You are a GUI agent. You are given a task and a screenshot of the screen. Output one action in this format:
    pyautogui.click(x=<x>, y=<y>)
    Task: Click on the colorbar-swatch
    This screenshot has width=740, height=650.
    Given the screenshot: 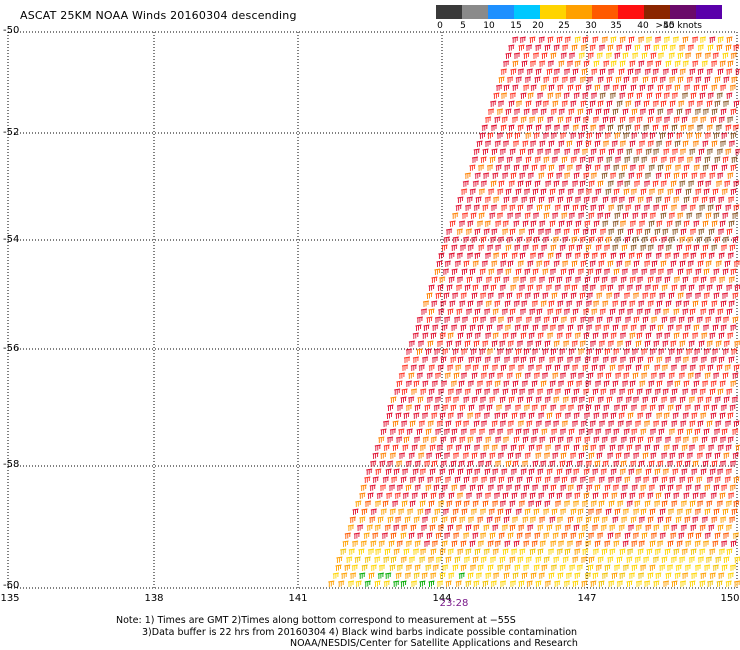 What is the action you would take?
    pyautogui.click(x=709, y=12)
    